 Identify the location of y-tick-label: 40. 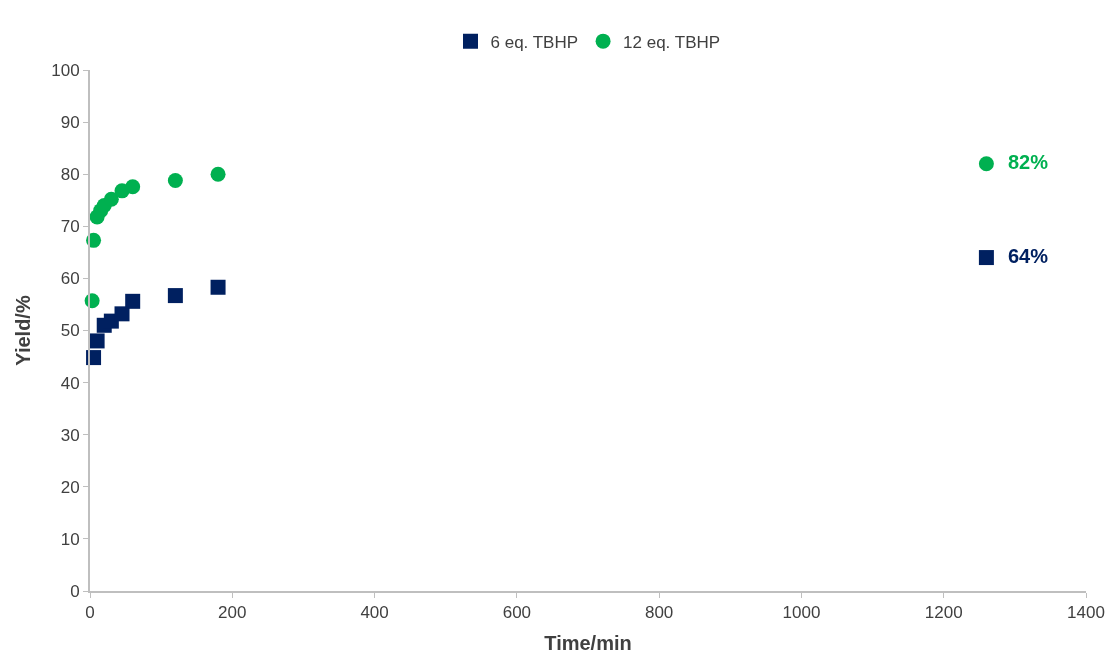
(70, 383).